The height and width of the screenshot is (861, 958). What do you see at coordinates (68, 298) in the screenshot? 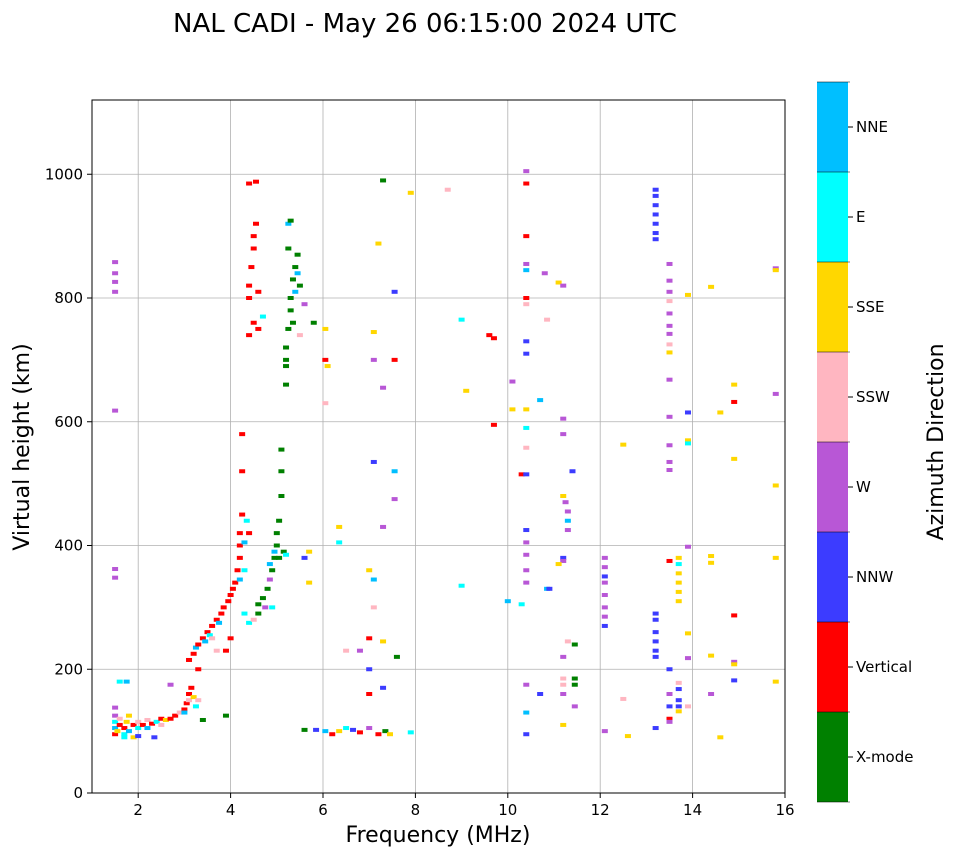
I see `y-tick-label: 800` at bounding box center [68, 298].